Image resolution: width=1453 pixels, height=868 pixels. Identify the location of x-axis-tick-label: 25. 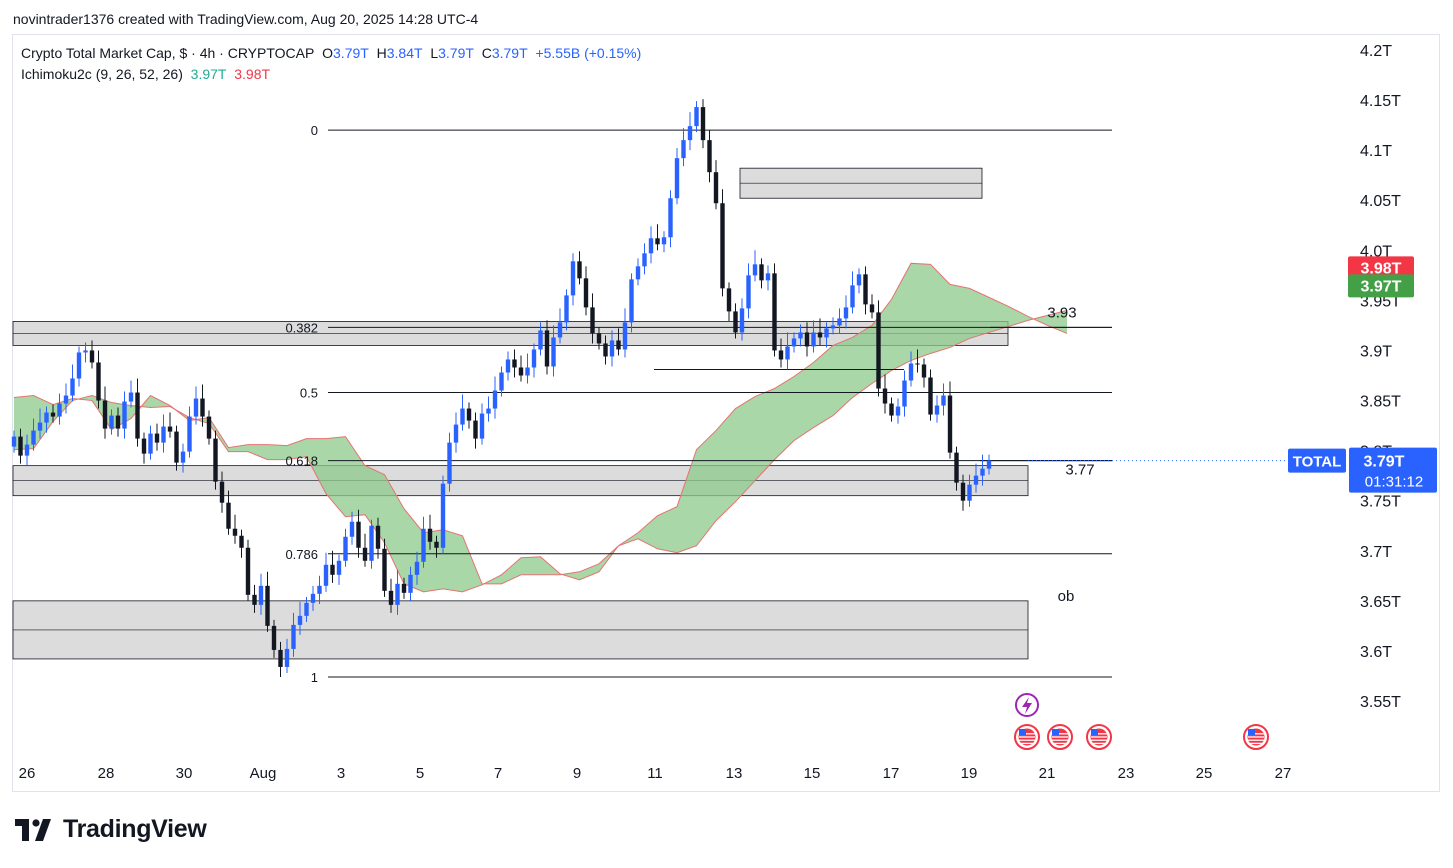
(1204, 773).